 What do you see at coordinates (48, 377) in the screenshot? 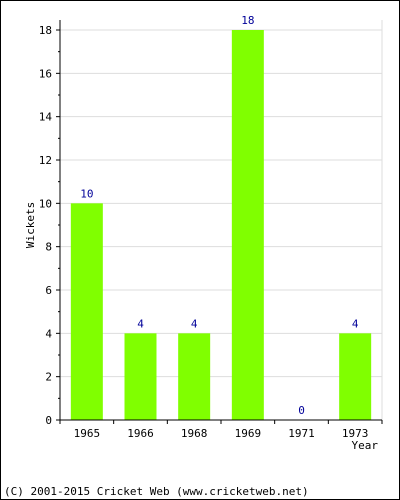
I see `y-tick-label: 2` at bounding box center [48, 377].